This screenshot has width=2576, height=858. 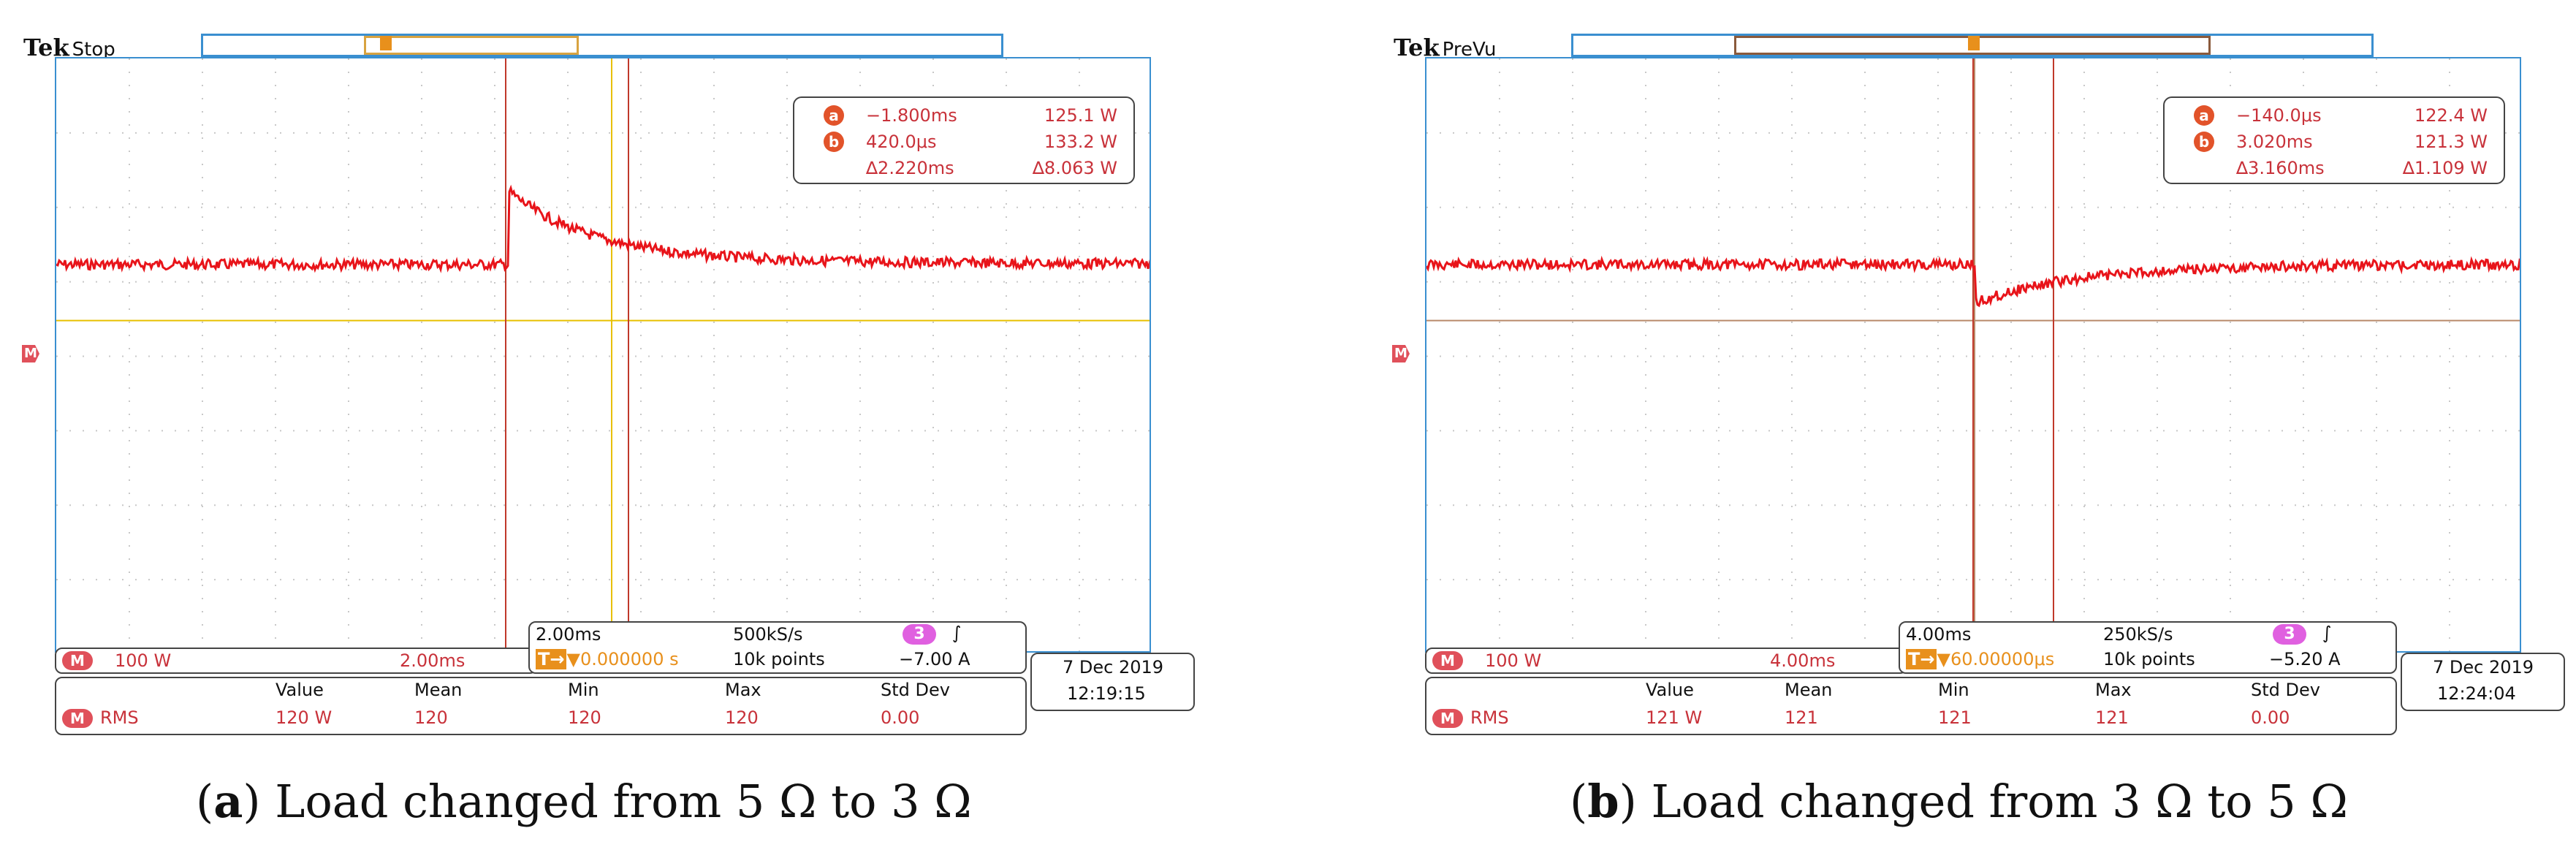 What do you see at coordinates (2274, 142) in the screenshot?
I see `cursor-b-time: 3.020ms` at bounding box center [2274, 142].